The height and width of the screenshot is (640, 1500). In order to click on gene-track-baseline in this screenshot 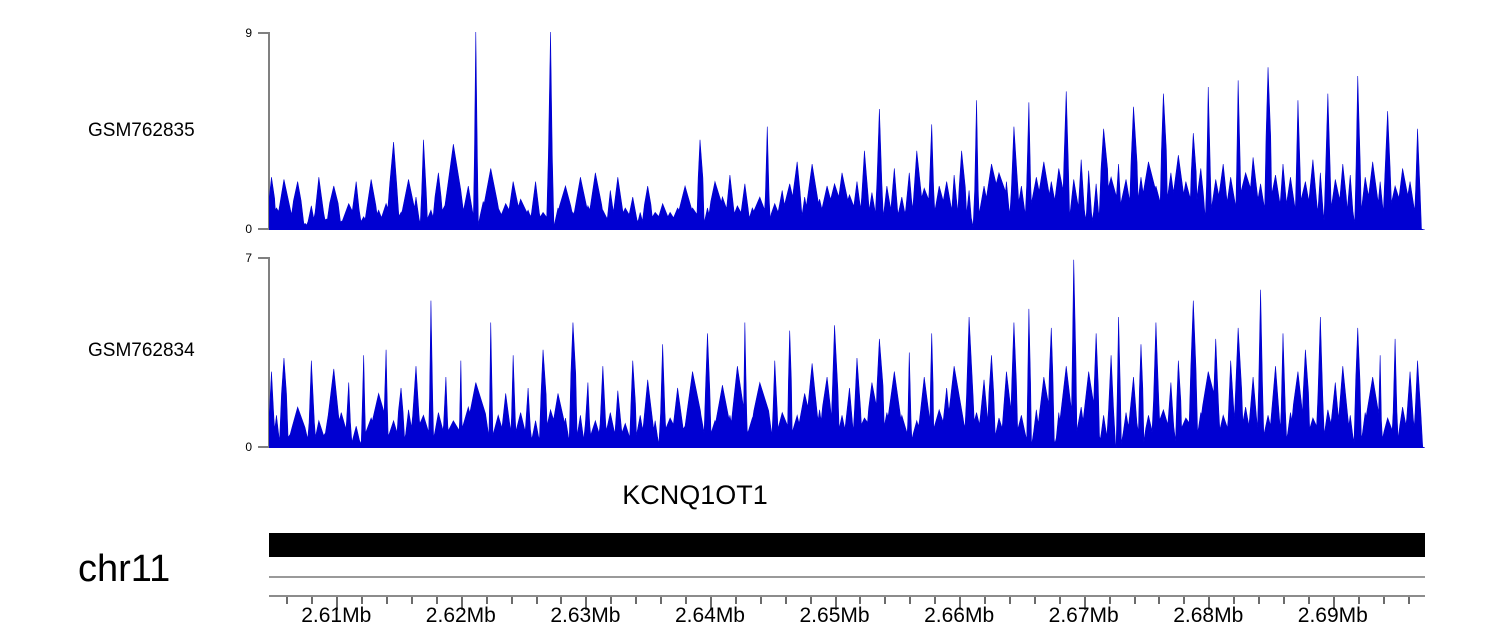, I will do `click(847, 577)`.